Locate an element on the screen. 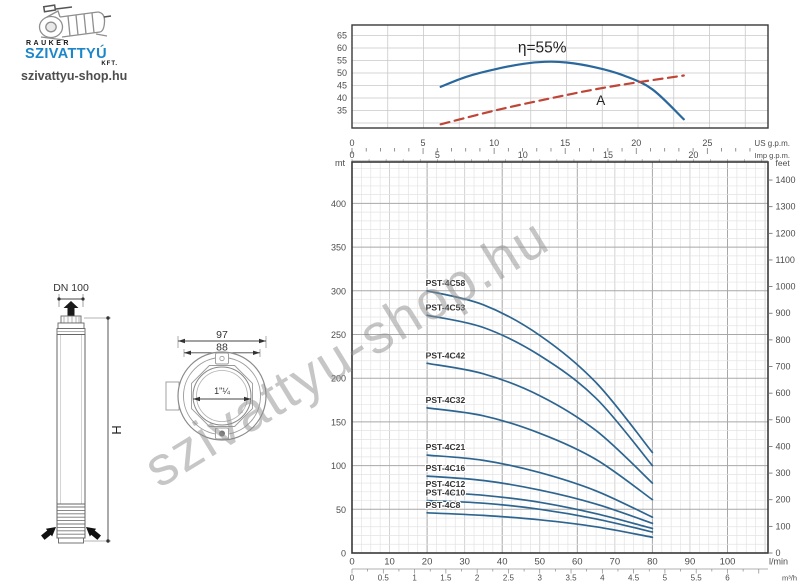 The width and height of the screenshot is (800, 588). brand-name: SZIVATTYÚ is located at coordinates (66, 54).